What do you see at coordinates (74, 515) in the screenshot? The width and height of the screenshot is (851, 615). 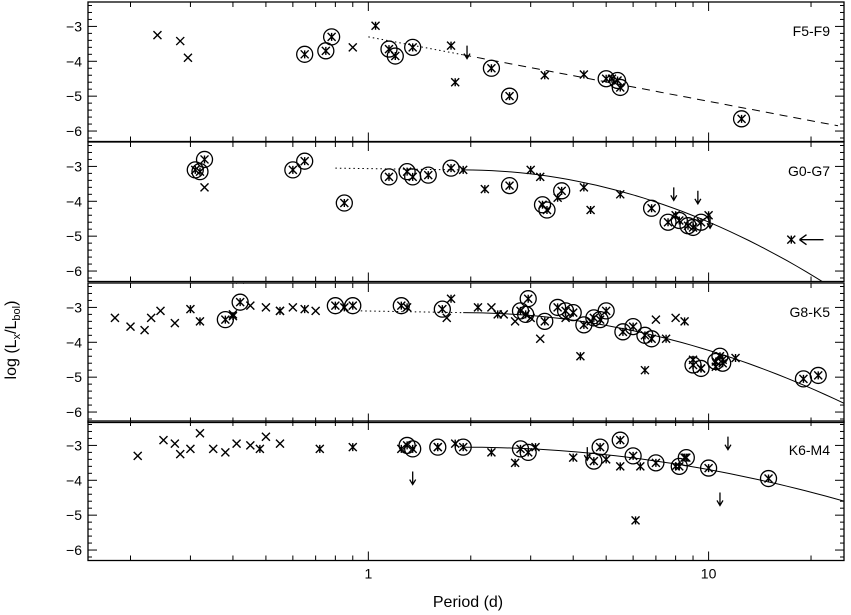 I see `y-tick-label: −5` at bounding box center [74, 515].